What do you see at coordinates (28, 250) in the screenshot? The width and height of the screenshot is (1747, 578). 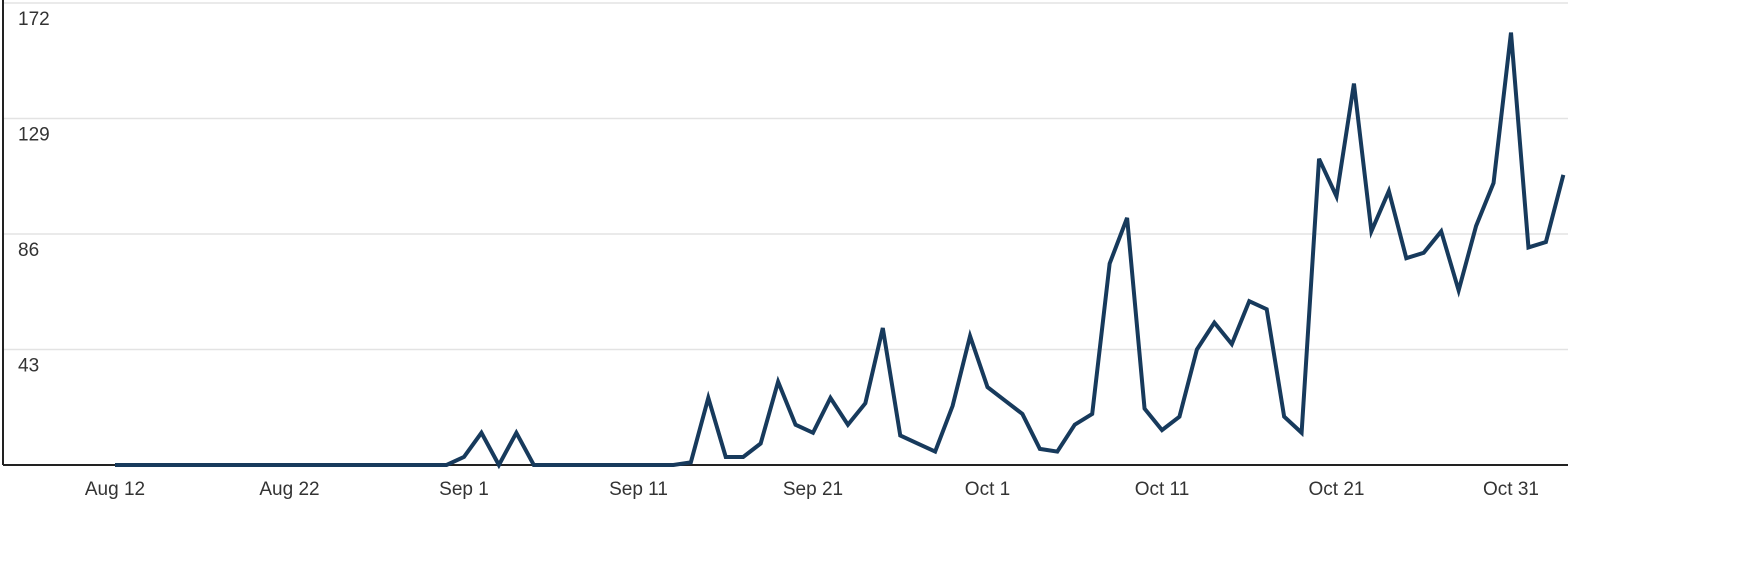 I see `y-tick-label: 86` at bounding box center [28, 250].